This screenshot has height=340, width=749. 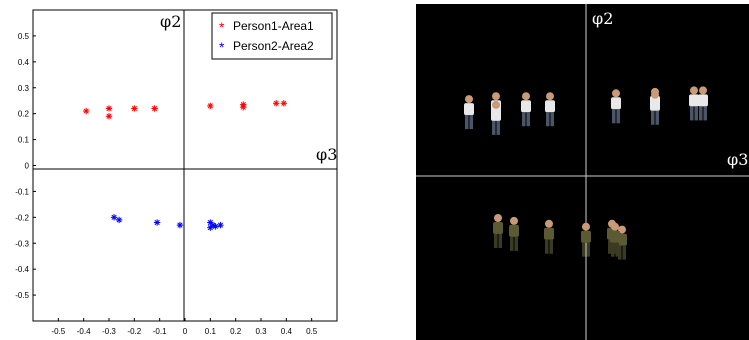 What do you see at coordinates (24, 36) in the screenshot?
I see `y-tick-label: 0.5` at bounding box center [24, 36].